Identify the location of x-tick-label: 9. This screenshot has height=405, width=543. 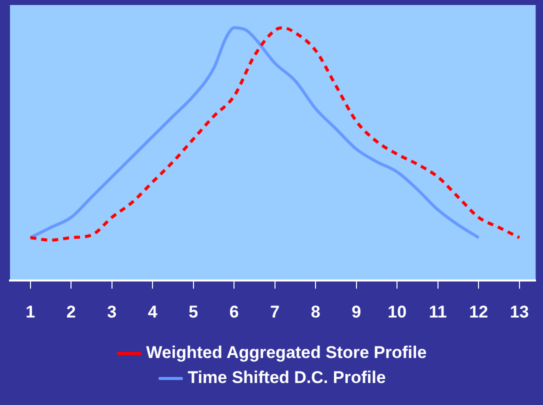
(357, 312).